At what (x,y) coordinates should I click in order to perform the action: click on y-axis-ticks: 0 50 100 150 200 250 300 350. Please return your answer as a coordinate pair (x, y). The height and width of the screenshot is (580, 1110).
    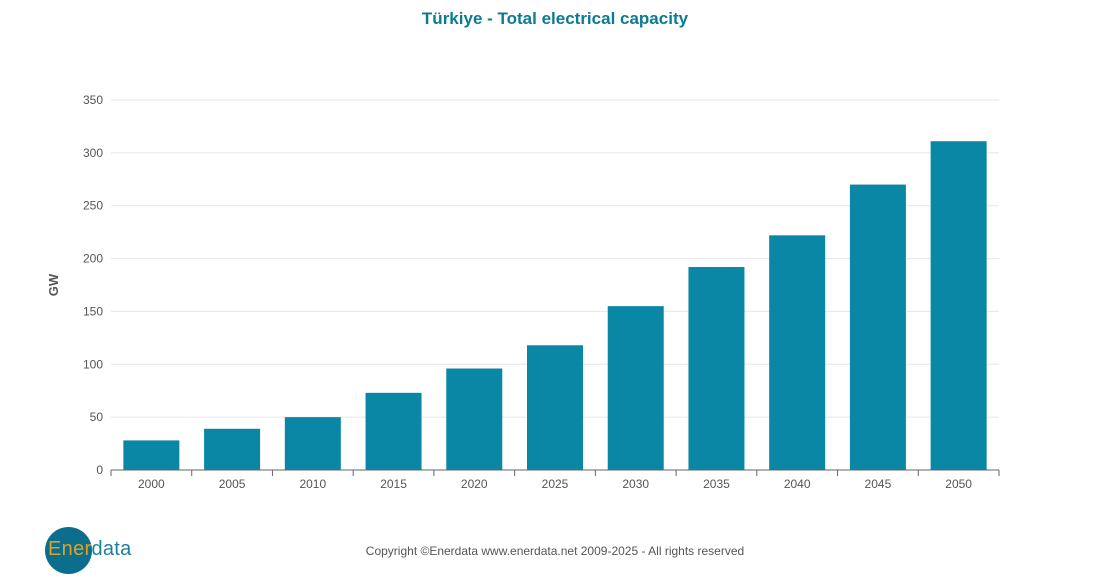
    Looking at the image, I should click on (93, 285).